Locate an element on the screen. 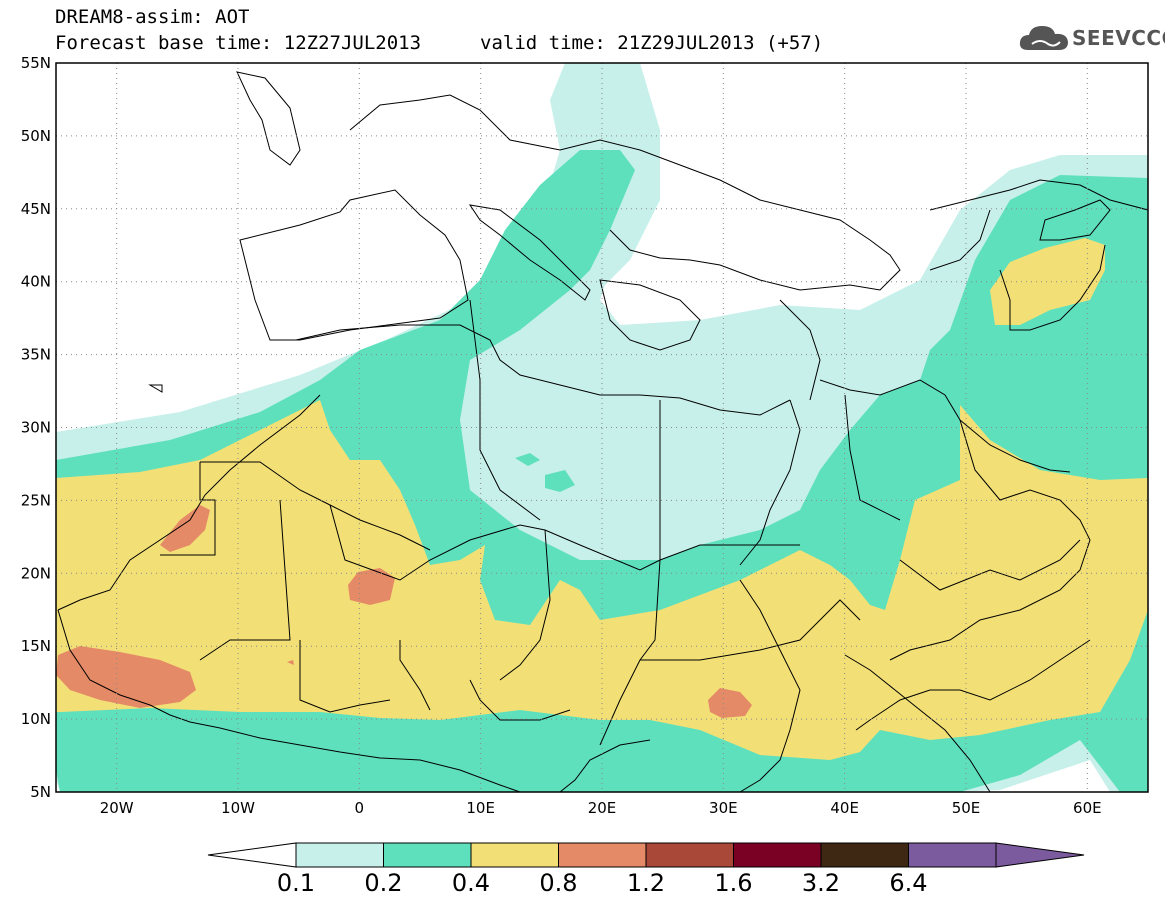 Image resolution: width=1165 pixels, height=905 pixels. colorbar: 0.1 0.2 0.4 0.8 1.2 1.6 3.2 6.4 is located at coordinates (646, 869).